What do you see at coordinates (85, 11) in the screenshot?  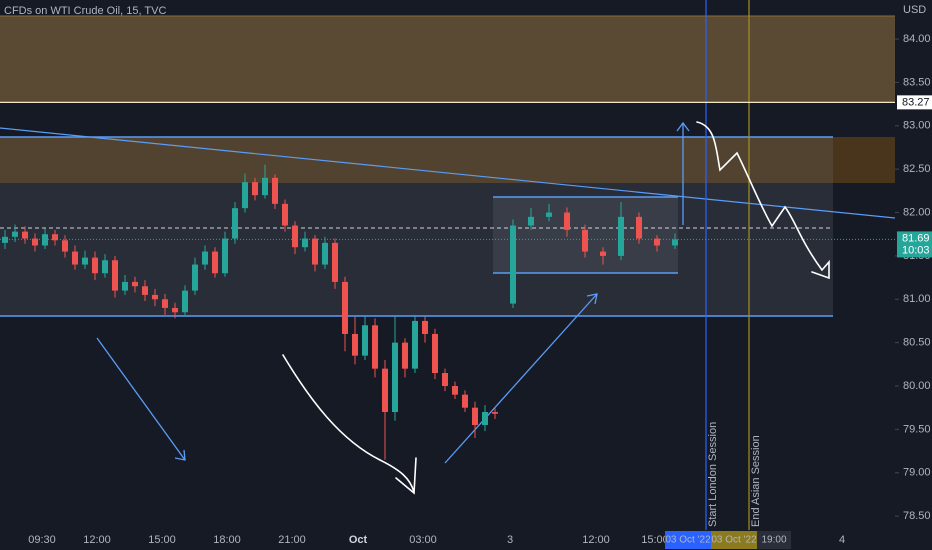 I see `chart-title: CFDs on WTI Crude Oil, 15, TVC` at bounding box center [85, 11].